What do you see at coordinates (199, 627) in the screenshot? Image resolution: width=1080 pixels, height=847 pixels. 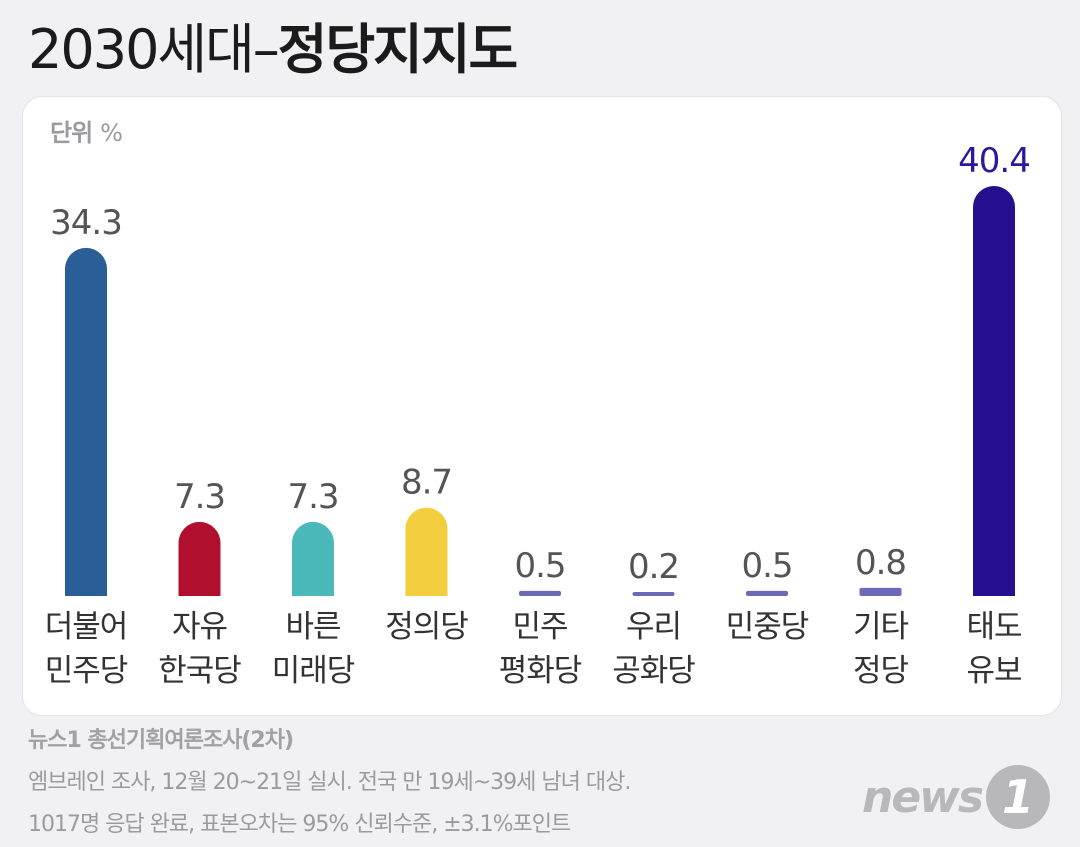 I see `category-label-1-0: 자유` at bounding box center [199, 627].